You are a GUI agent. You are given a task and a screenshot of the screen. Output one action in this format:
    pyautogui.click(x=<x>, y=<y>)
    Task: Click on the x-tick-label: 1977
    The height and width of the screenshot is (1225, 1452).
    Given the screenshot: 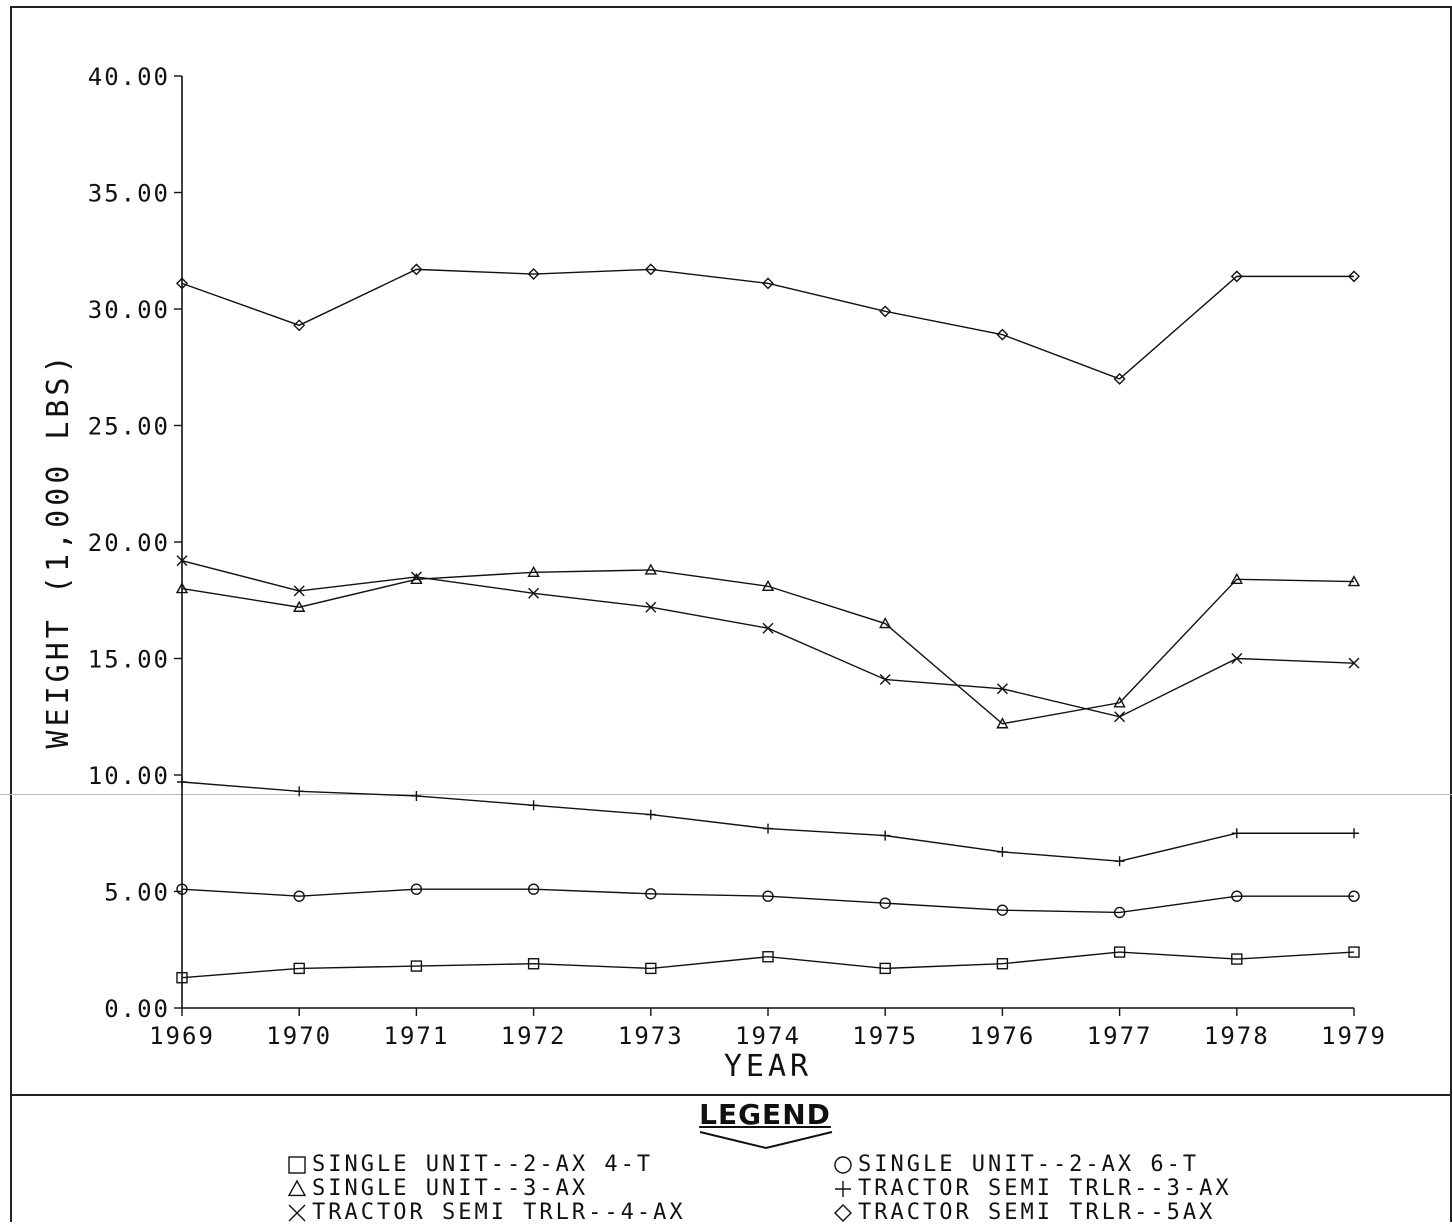 What is the action you would take?
    pyautogui.click(x=1120, y=1036)
    